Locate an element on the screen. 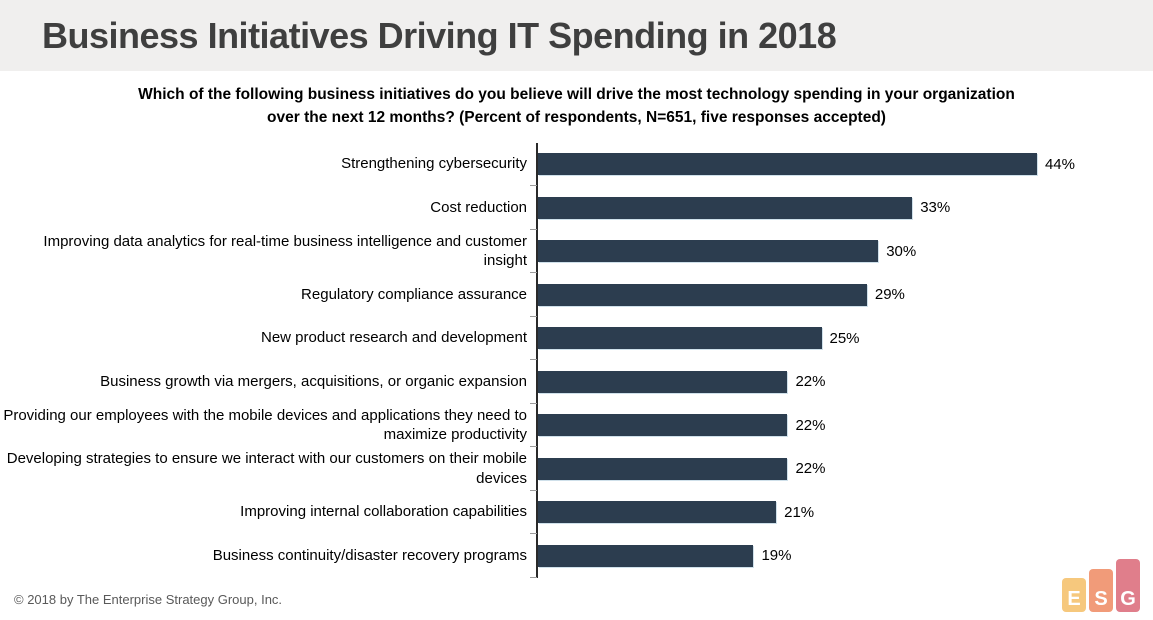 The image size is (1153, 620). value-label: 30% is located at coordinates (901, 251).